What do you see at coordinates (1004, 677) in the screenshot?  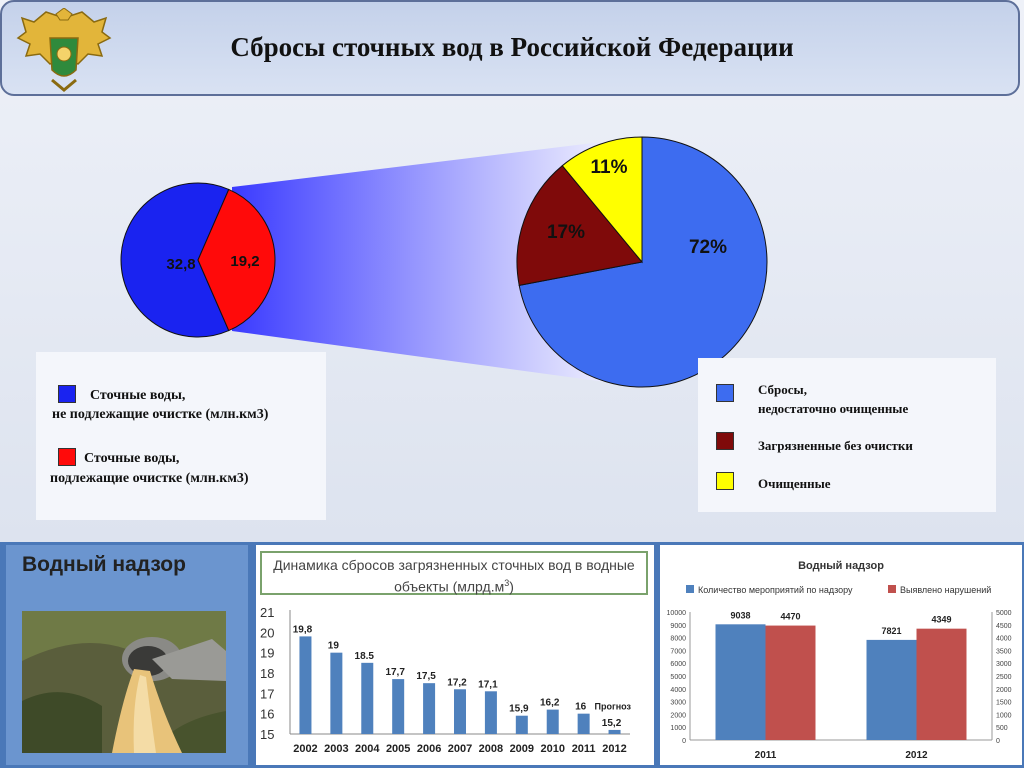 I see `y-tick-label: 2500` at bounding box center [1004, 677].